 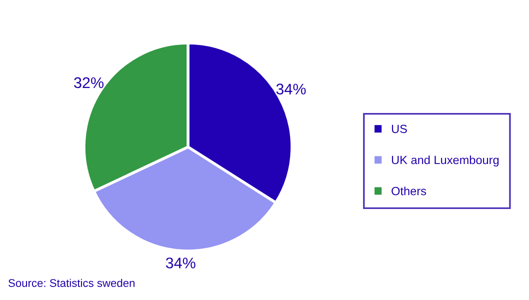 I want to click on legend-label: US, so click(x=399, y=129).